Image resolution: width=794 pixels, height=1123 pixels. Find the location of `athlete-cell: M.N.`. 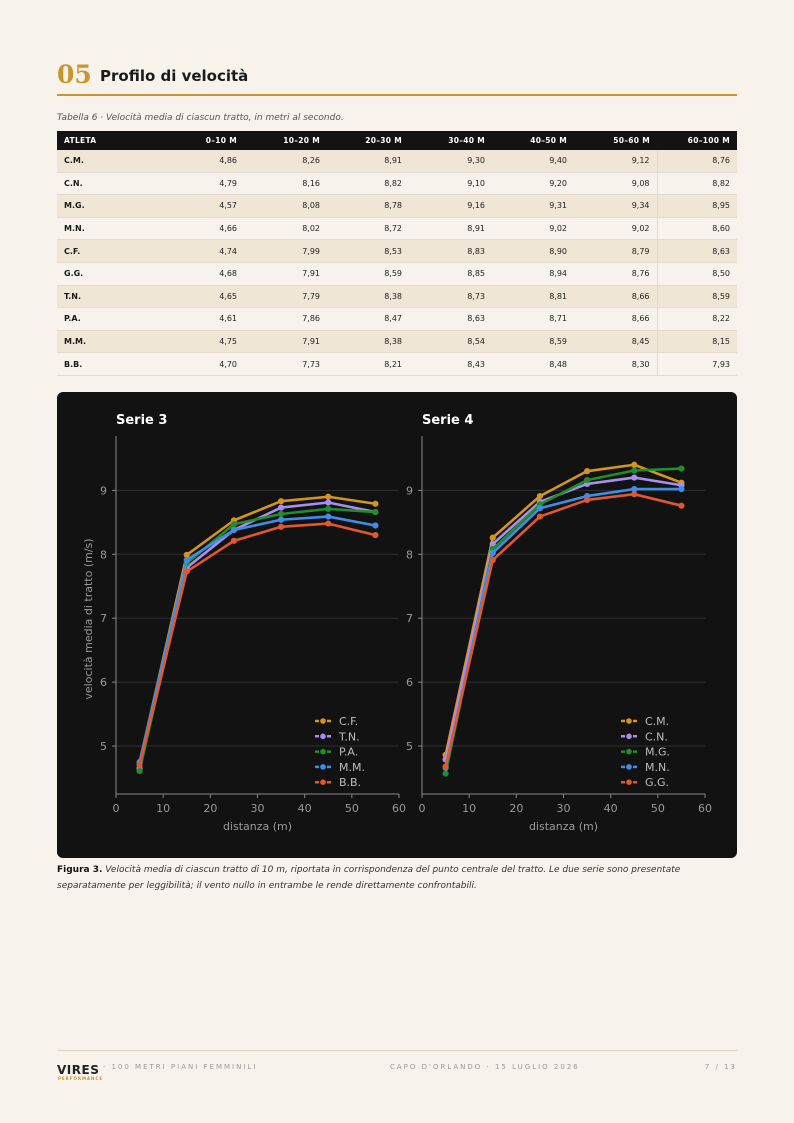

athlete-cell: M.N. is located at coordinates (117, 229).